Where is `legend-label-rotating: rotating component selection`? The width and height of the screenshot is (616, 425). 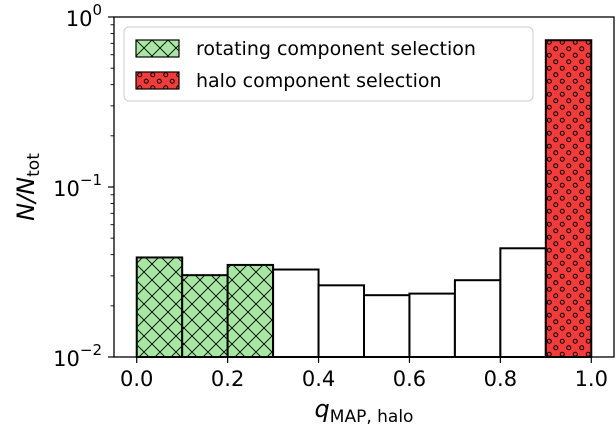 legend-label-rotating: rotating component selection is located at coordinates (336, 49).